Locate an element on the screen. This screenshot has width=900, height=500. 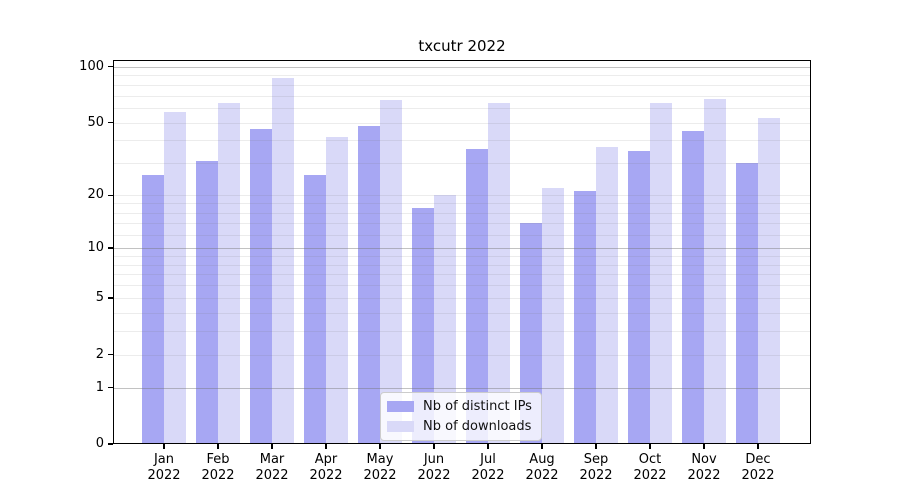
bar-distinct-ips-aug is located at coordinates (531, 333).